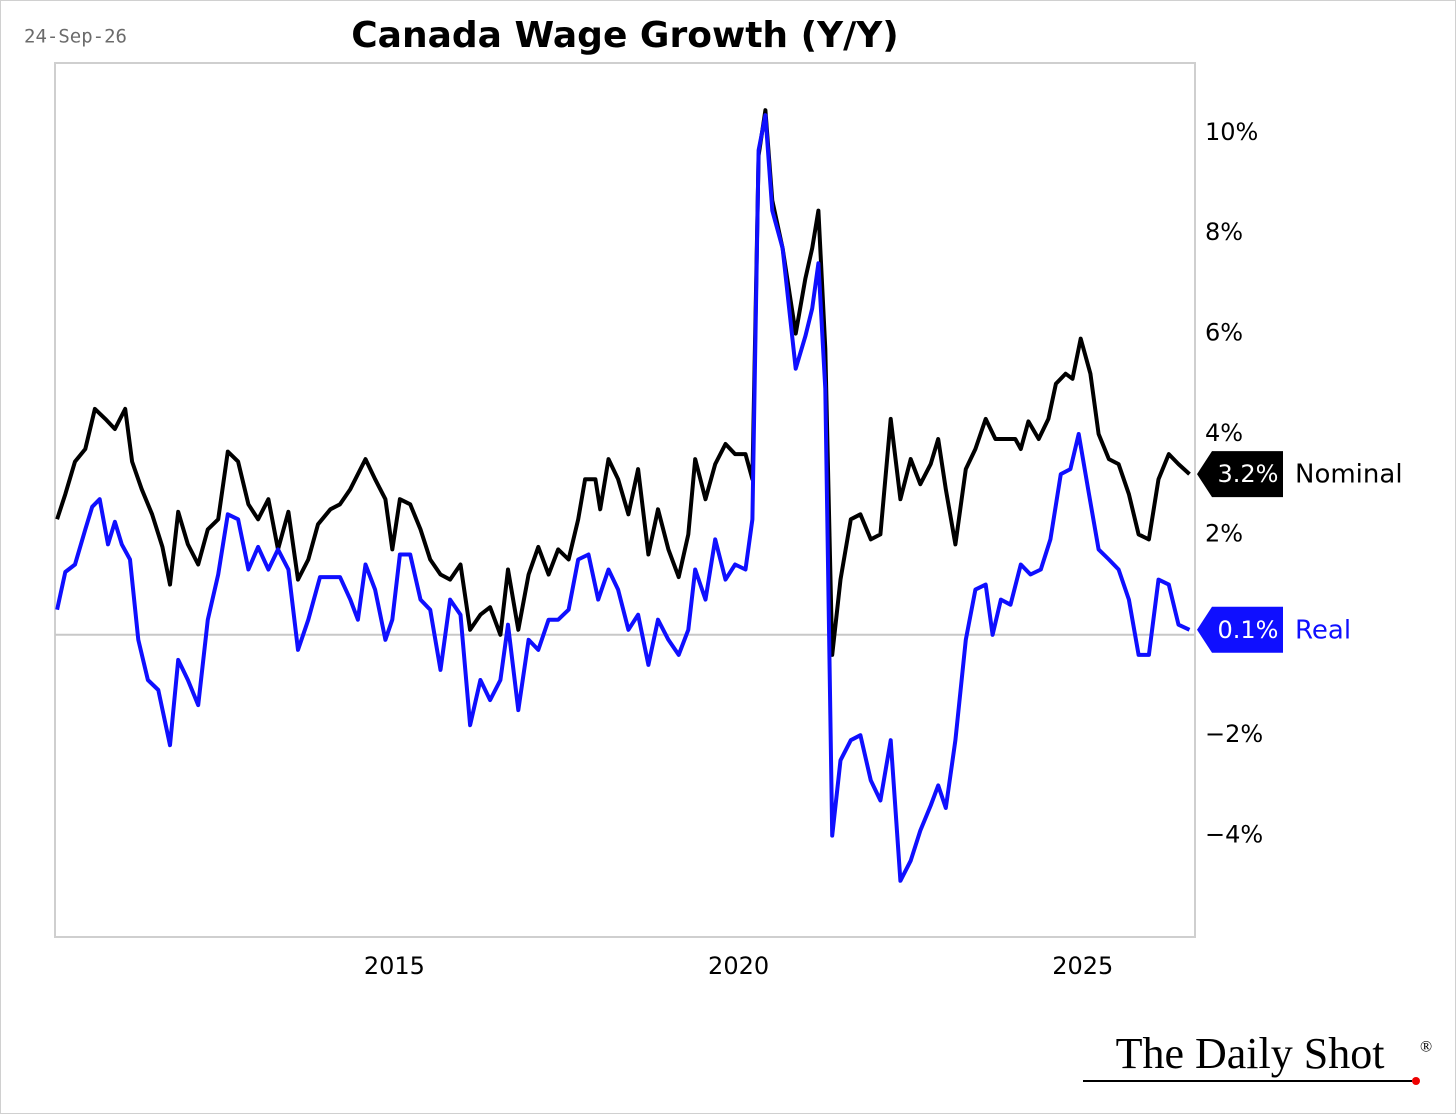 Image resolution: width=1456 pixels, height=1114 pixels. Describe the element at coordinates (1234, 734) in the screenshot. I see `y-tick-label: −2%` at that location.